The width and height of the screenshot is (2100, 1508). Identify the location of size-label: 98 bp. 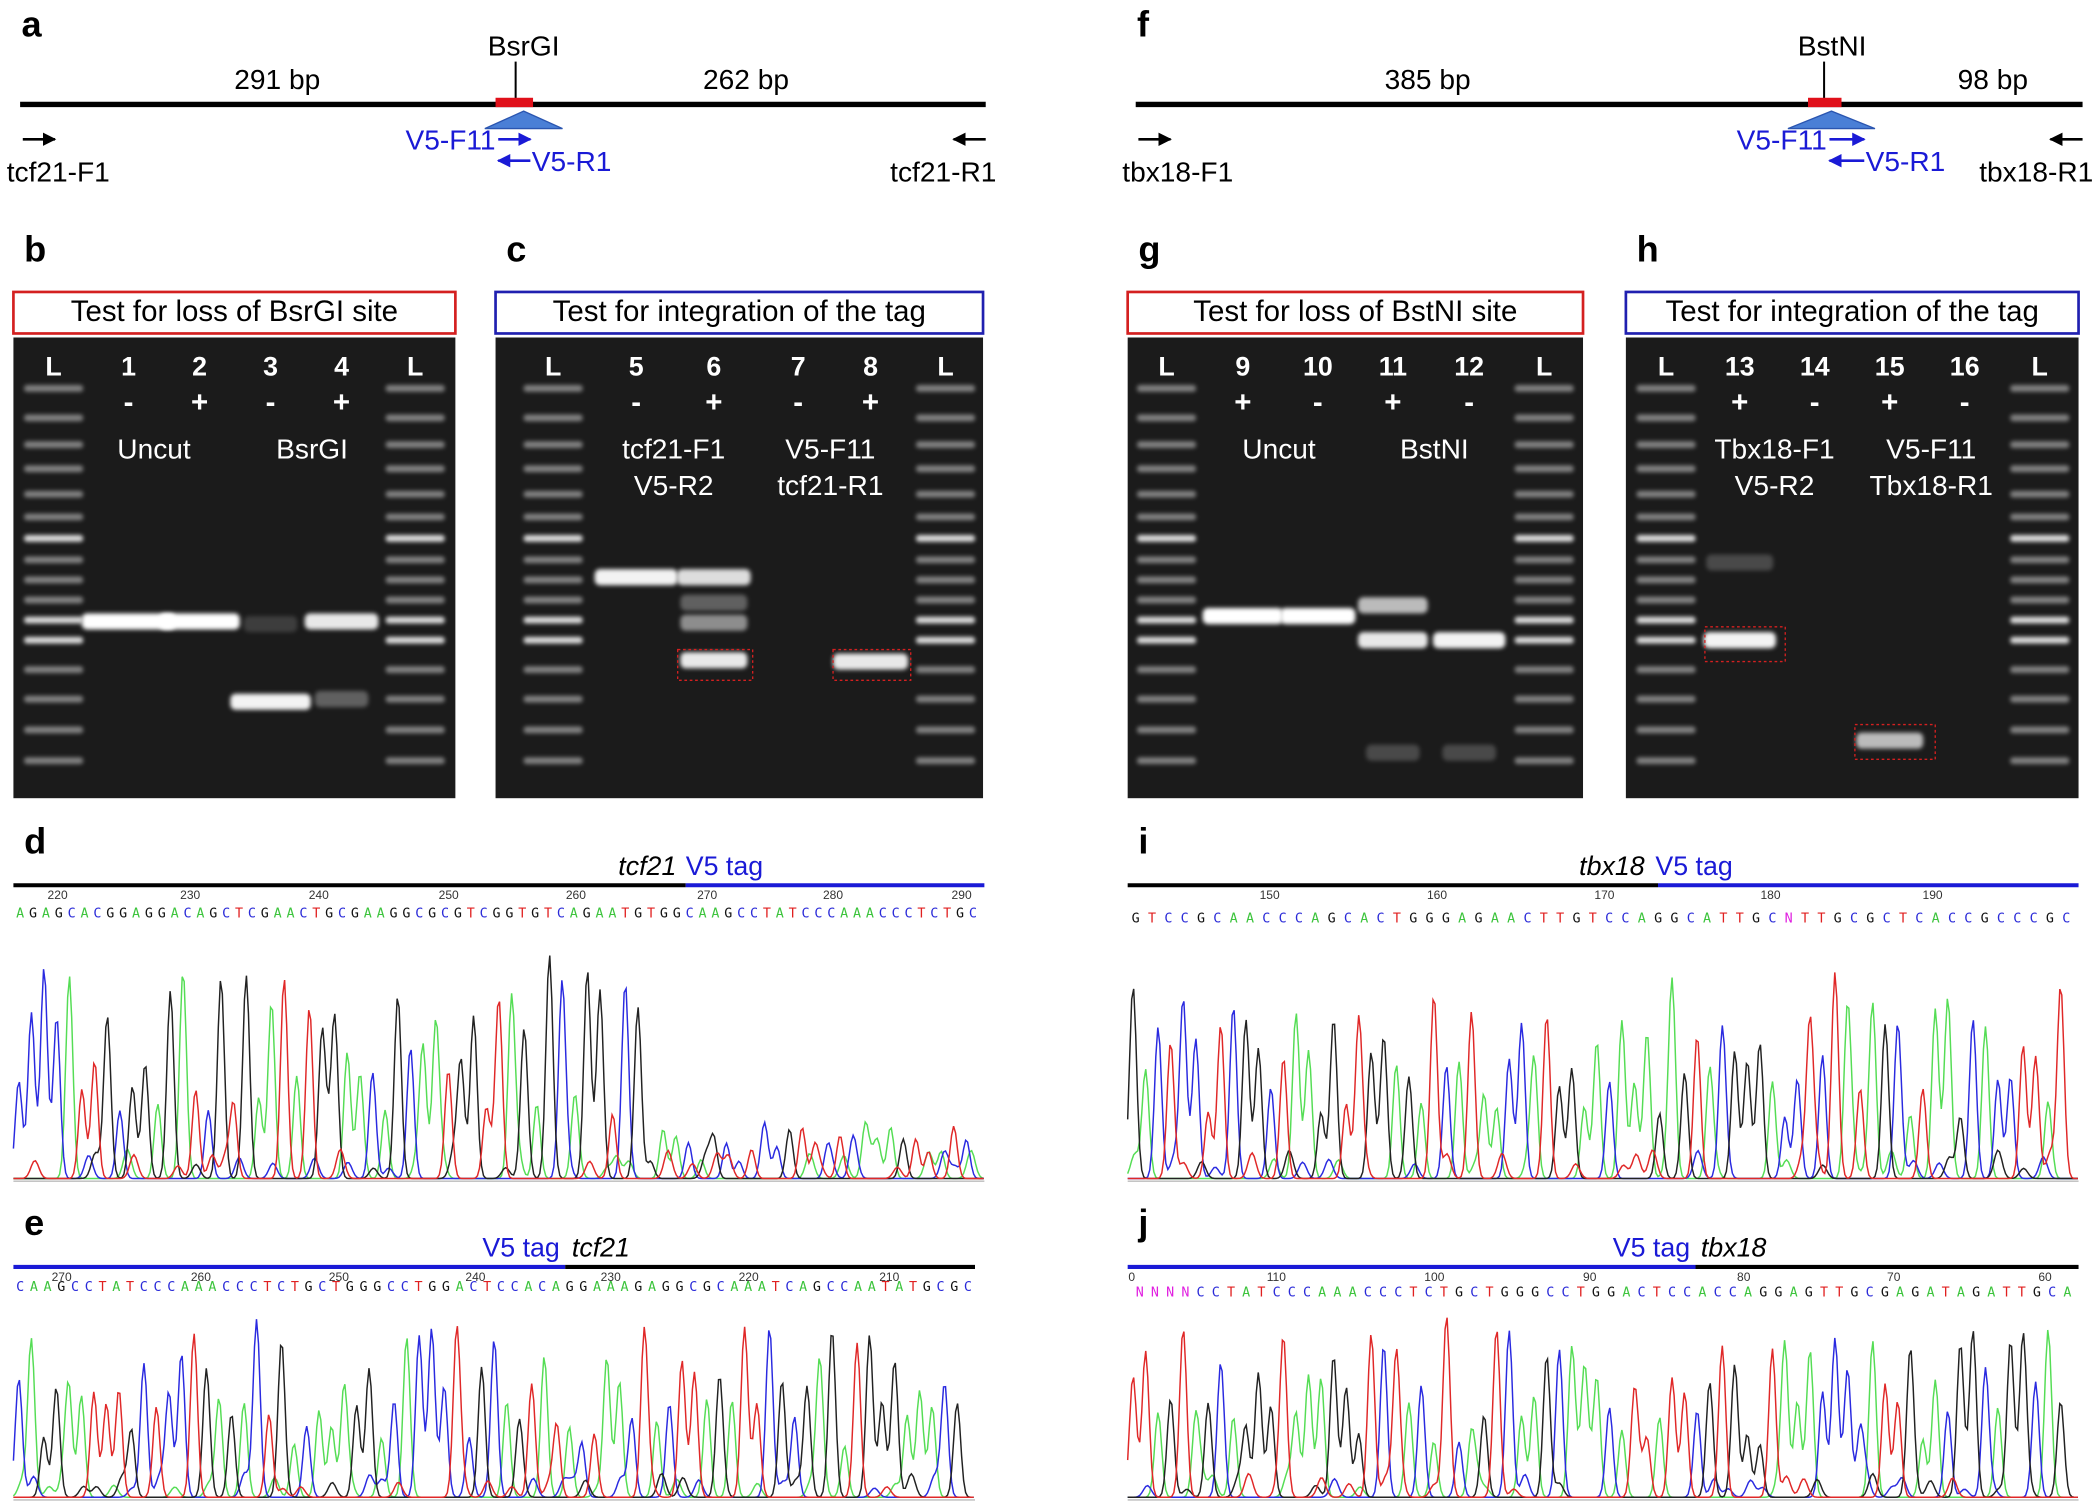
(1993, 79).